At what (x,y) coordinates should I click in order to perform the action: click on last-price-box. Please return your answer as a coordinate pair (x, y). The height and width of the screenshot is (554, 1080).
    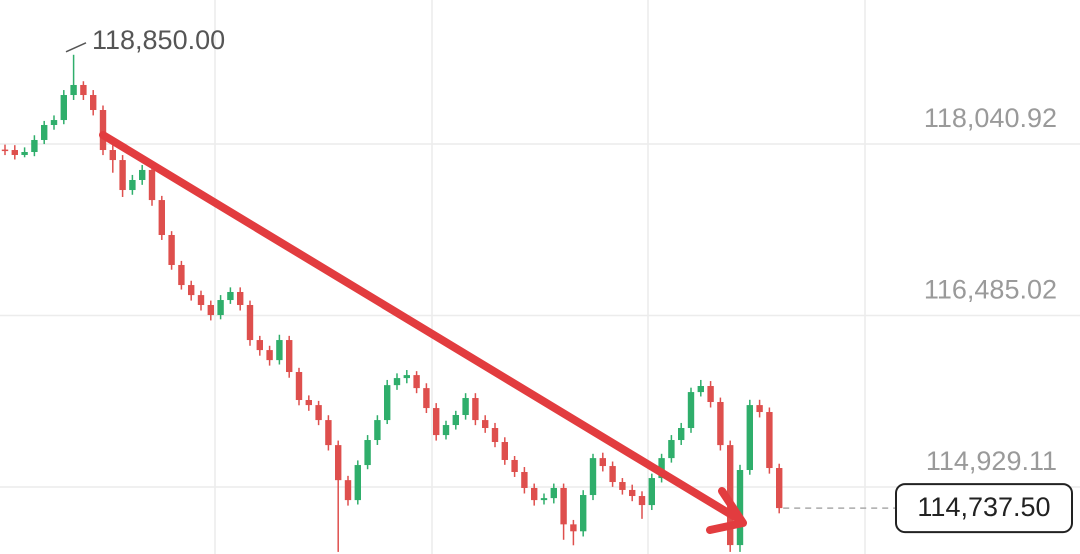
    Looking at the image, I should click on (984, 508).